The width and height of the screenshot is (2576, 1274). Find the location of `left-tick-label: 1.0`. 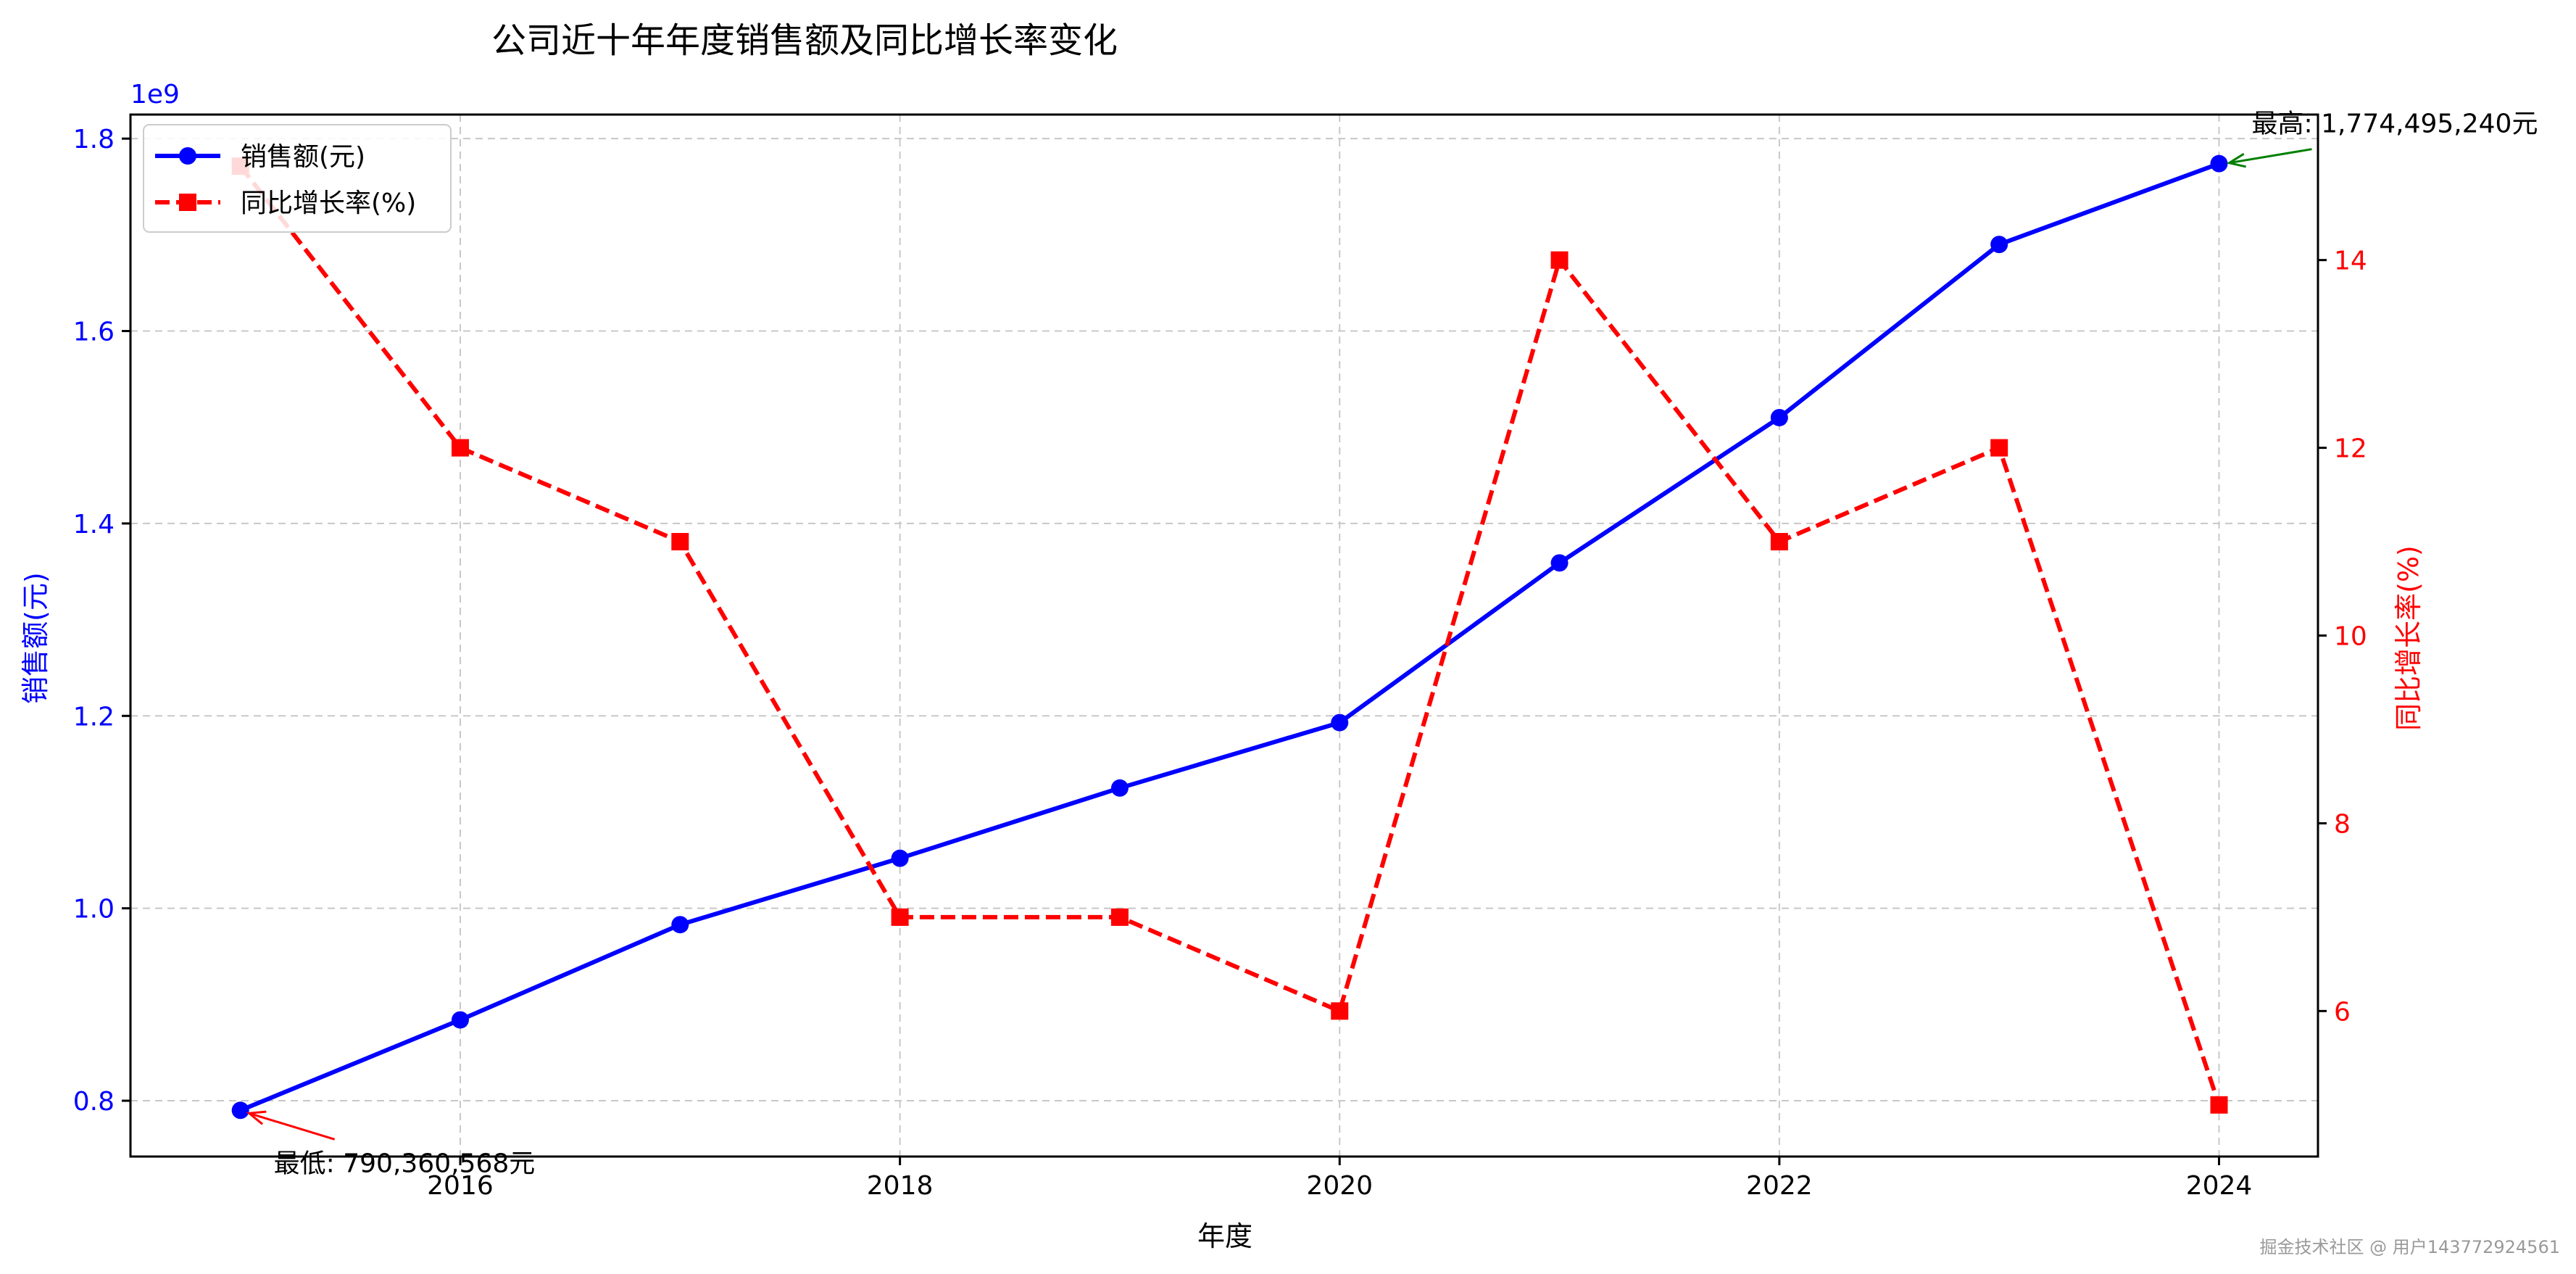

left-tick-label: 1.0 is located at coordinates (94, 910).